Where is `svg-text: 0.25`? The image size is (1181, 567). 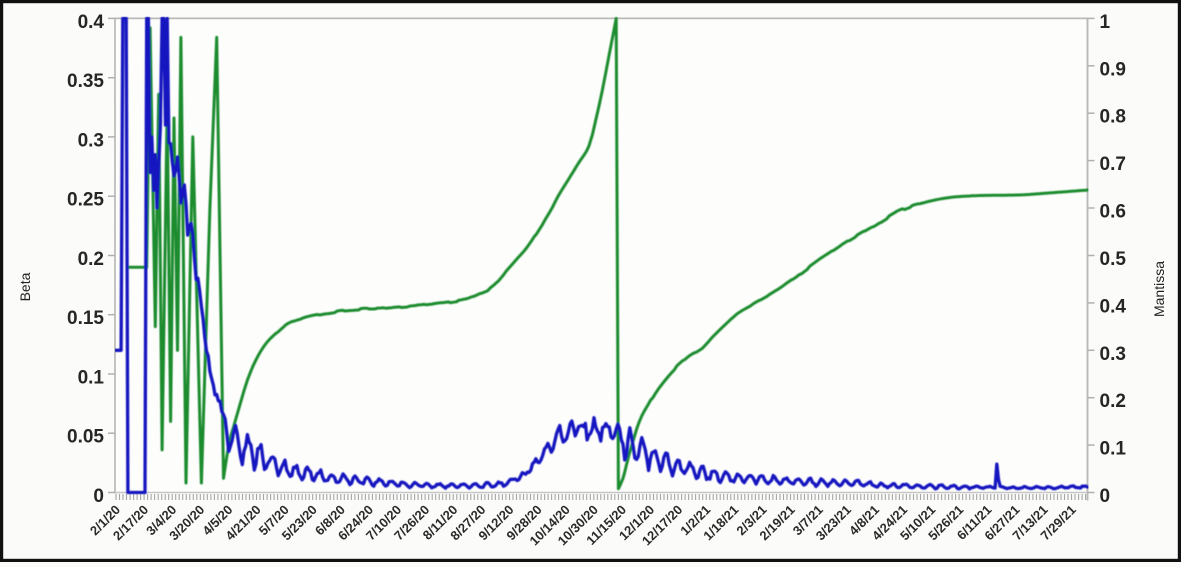
svg-text: 0.25 is located at coordinates (85, 200).